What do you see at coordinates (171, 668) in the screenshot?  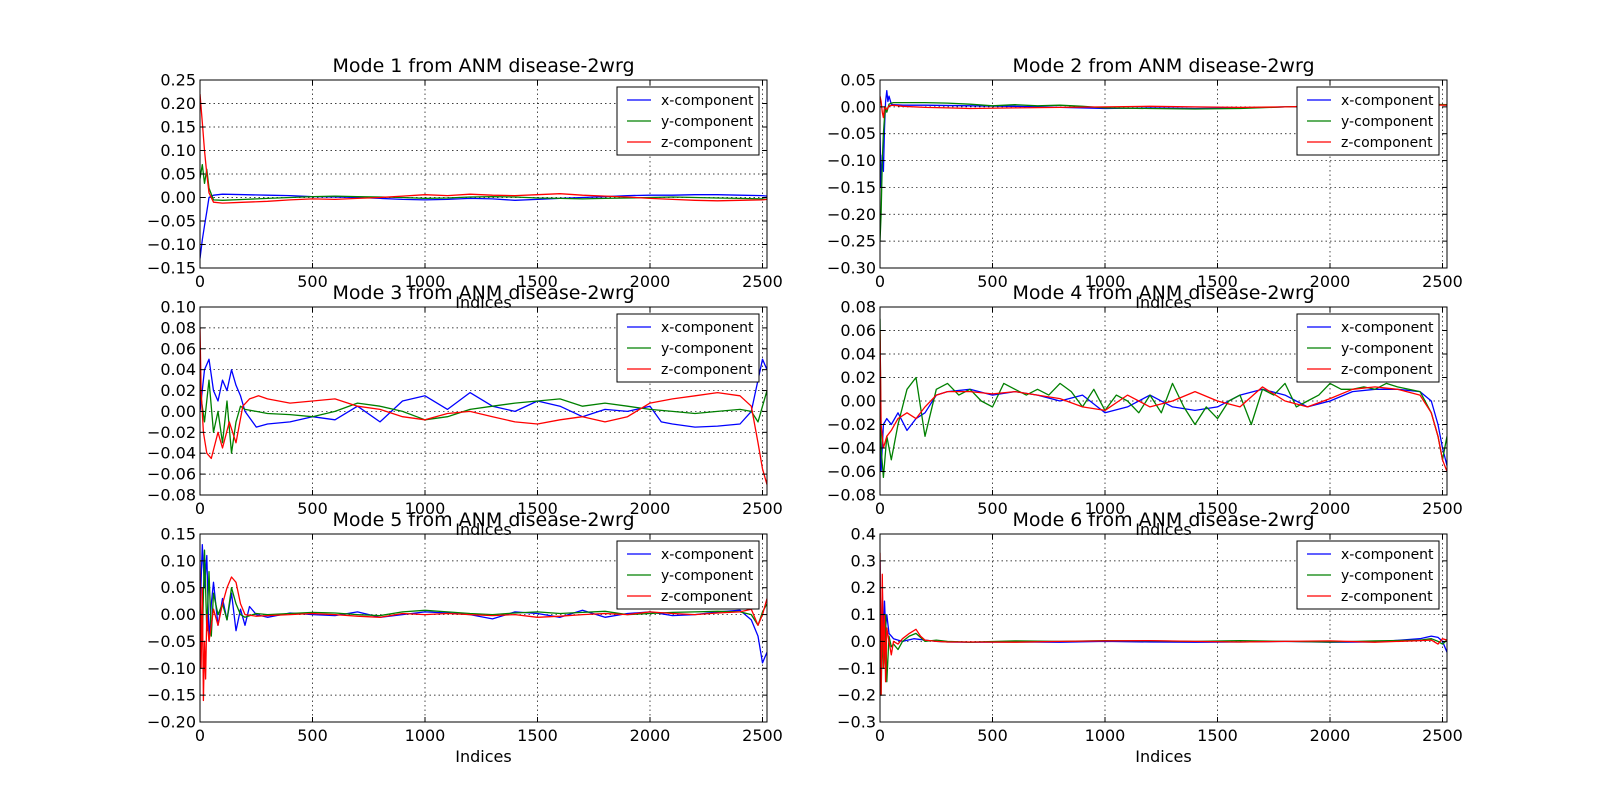 I see `y-tick-label: −0.10` at bounding box center [171, 668].